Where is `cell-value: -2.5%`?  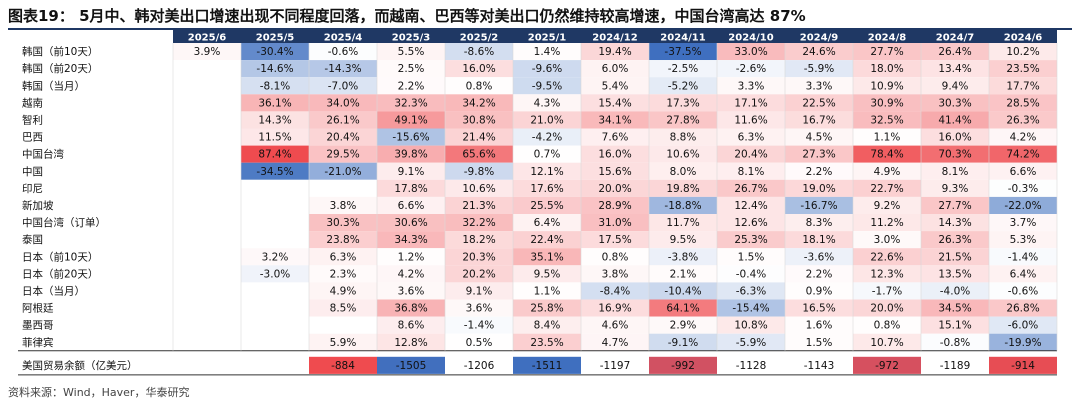
cell-value: -2.5% is located at coordinates (683, 69).